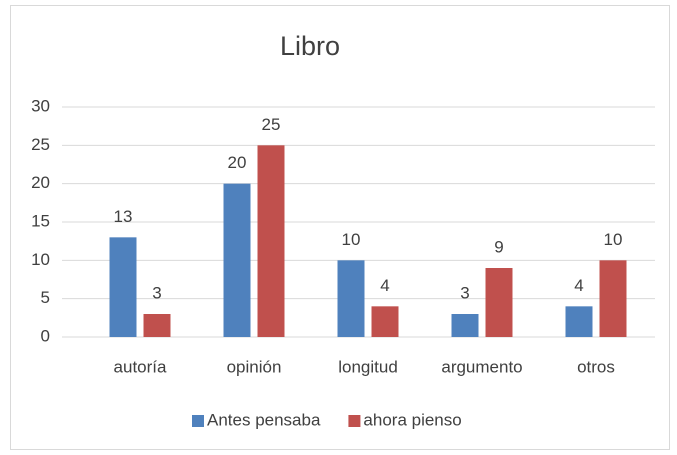 Image resolution: width=677 pixels, height=455 pixels. What do you see at coordinates (40, 182) in the screenshot?
I see `y-tick-label: 20` at bounding box center [40, 182].